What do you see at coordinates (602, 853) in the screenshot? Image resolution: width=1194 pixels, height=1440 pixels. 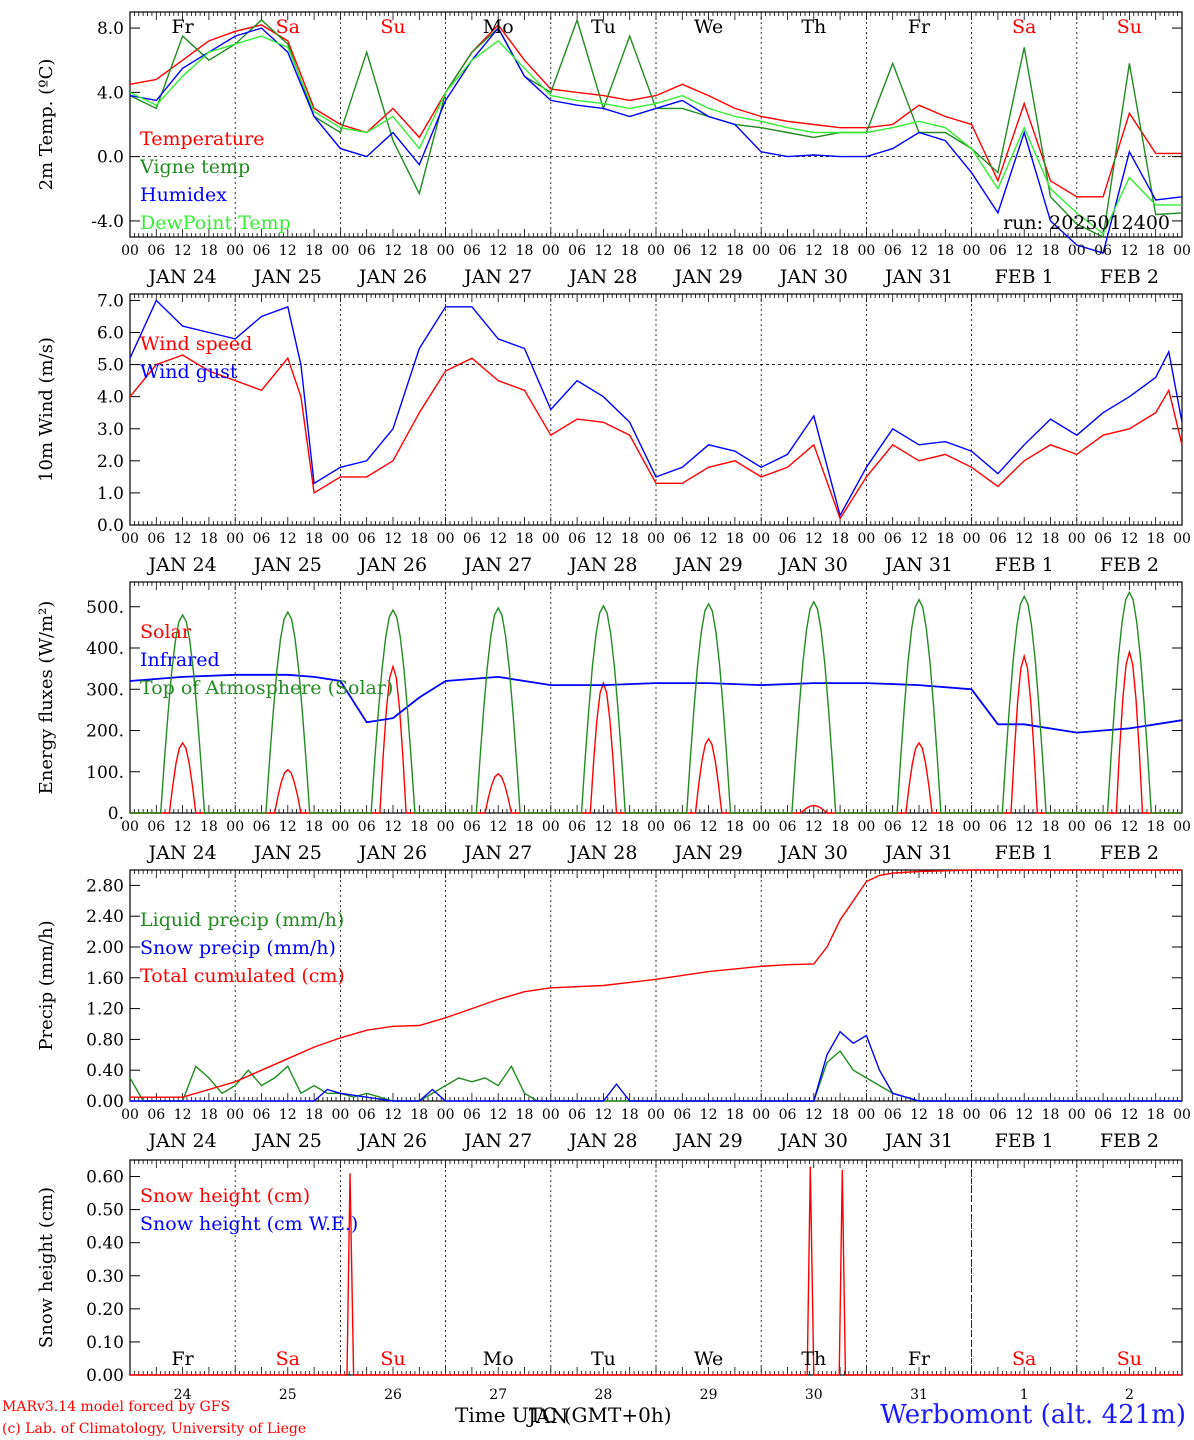 I see `date-label: JAN 28` at bounding box center [602, 853].